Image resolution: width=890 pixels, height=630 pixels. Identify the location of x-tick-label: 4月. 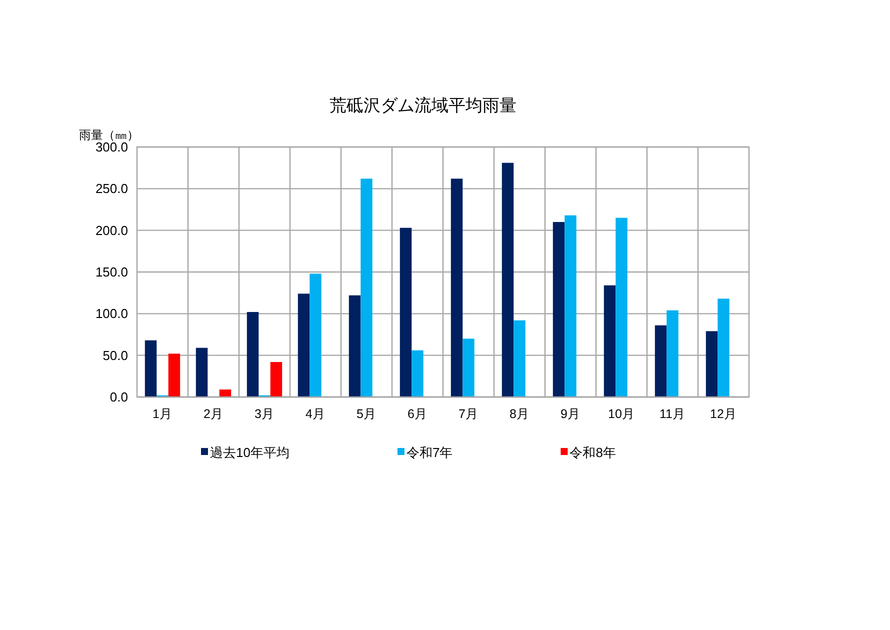
(316, 414).